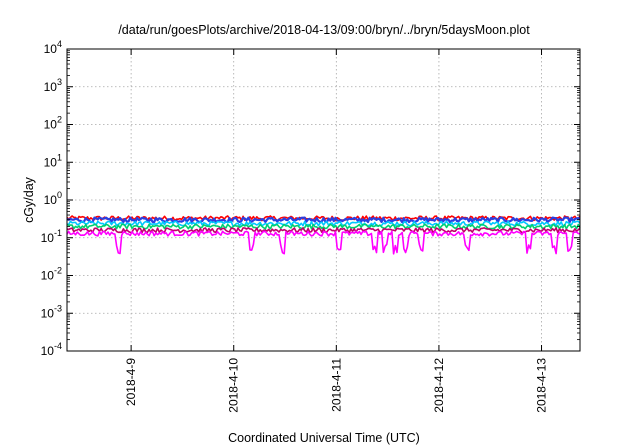 The width and height of the screenshot is (640, 448). I want to click on y-tick-label: 10⁻², so click(51, 274).